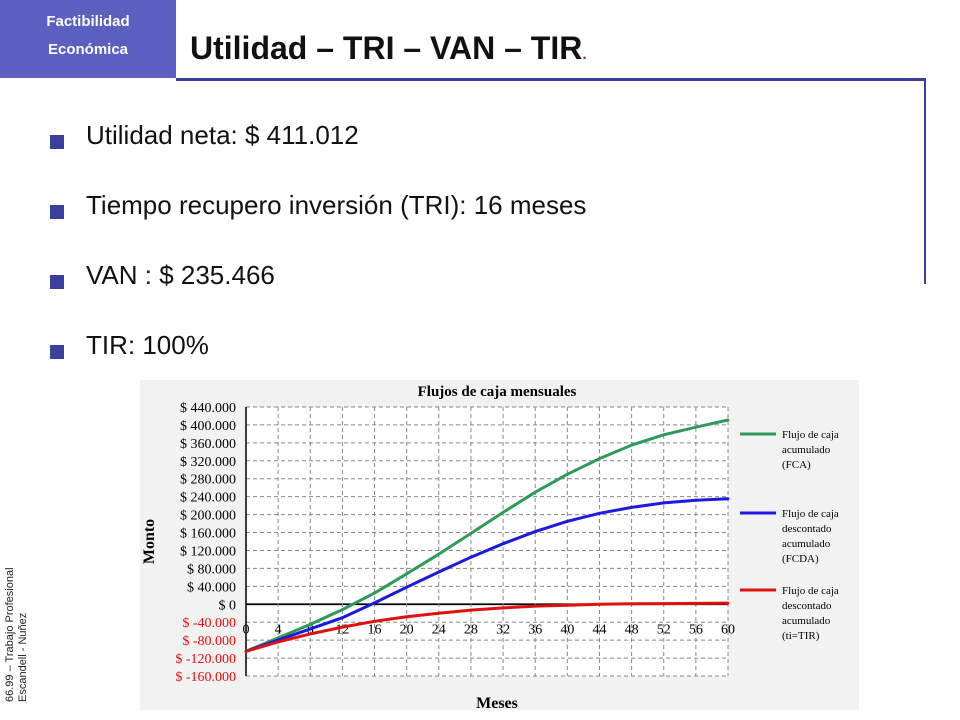 This screenshot has height=720, width=960. I want to click on legend-text-2: (ti=TIR), so click(801, 636).